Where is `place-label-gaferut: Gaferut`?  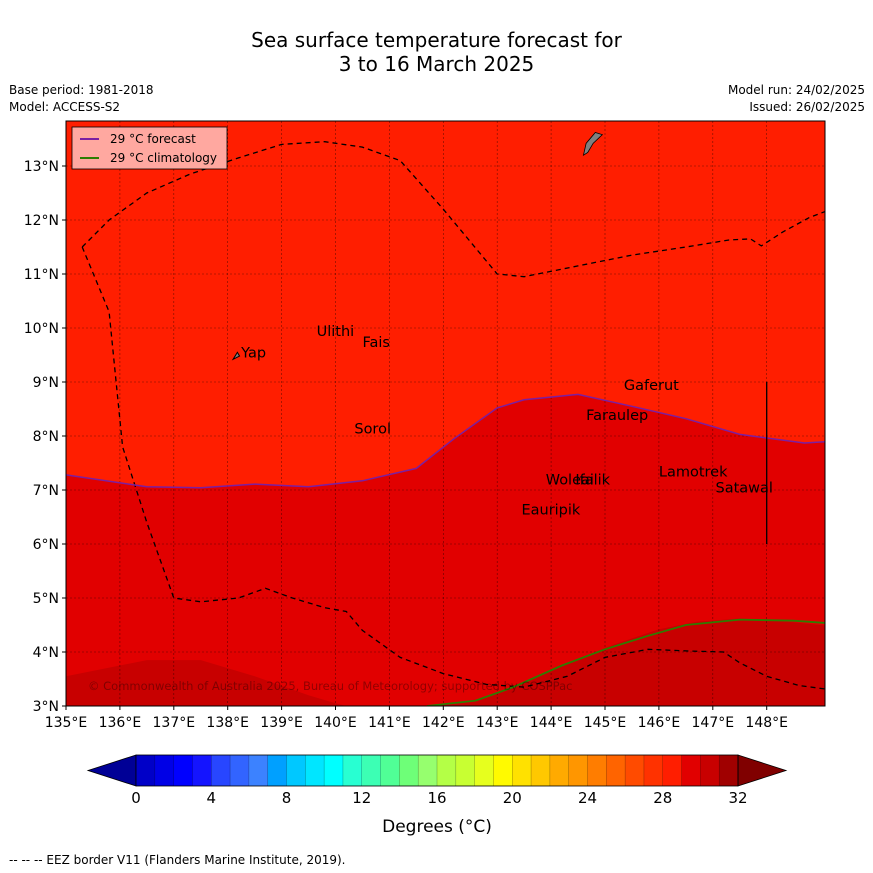 place-label-gaferut: Gaferut is located at coordinates (651, 386).